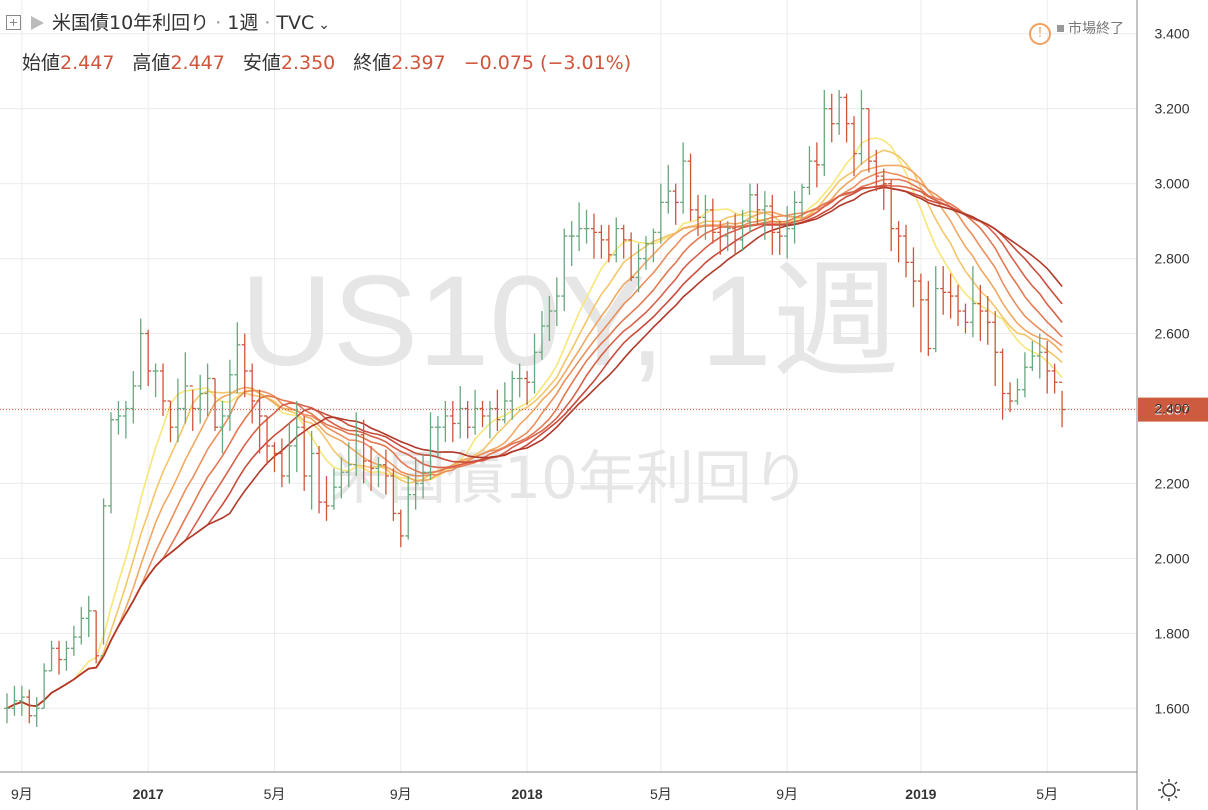 The width and height of the screenshot is (1208, 810). I want to click on time-tick-label: 5月, so click(275, 794).